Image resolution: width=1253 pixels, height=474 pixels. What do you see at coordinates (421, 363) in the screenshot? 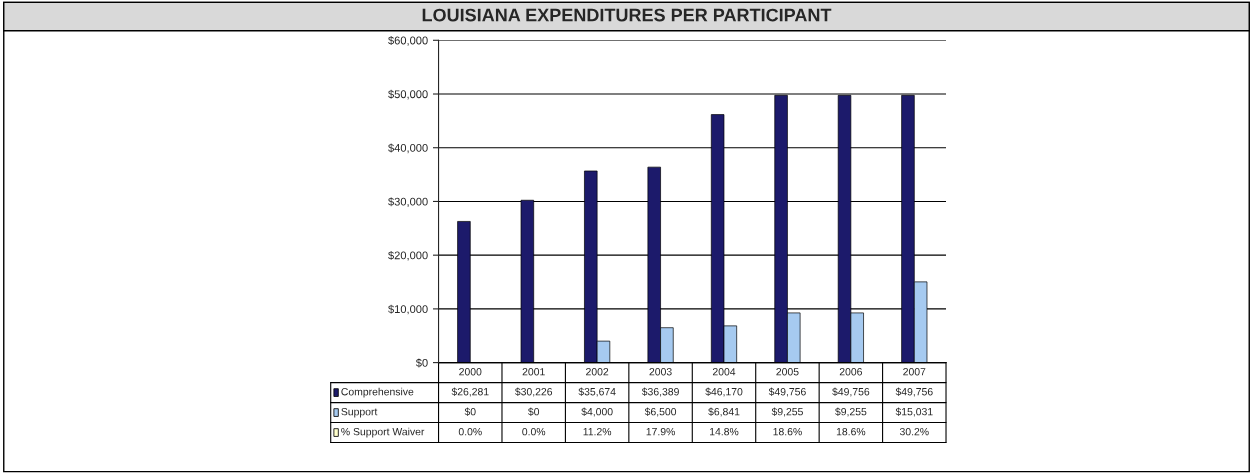
I see `y-tick-label: $0` at bounding box center [421, 363].